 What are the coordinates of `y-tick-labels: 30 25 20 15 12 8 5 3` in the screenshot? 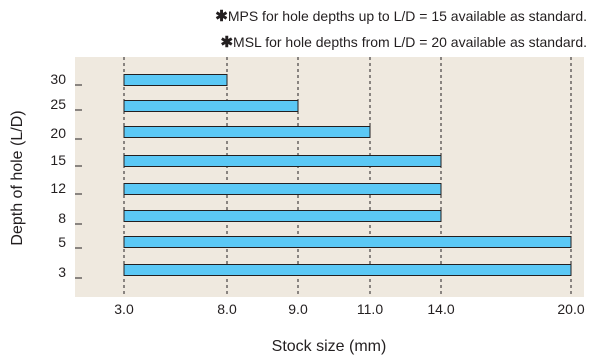 It's located at (66, 175).